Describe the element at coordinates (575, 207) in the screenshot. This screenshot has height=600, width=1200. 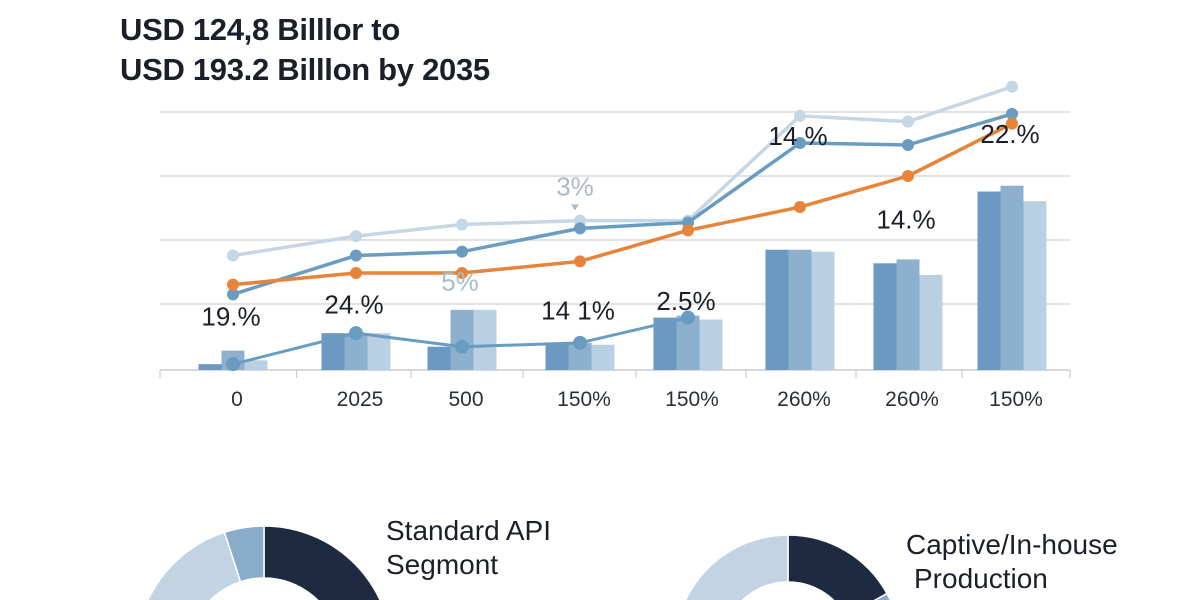
I see `annotation-triangle-down-icon` at that location.